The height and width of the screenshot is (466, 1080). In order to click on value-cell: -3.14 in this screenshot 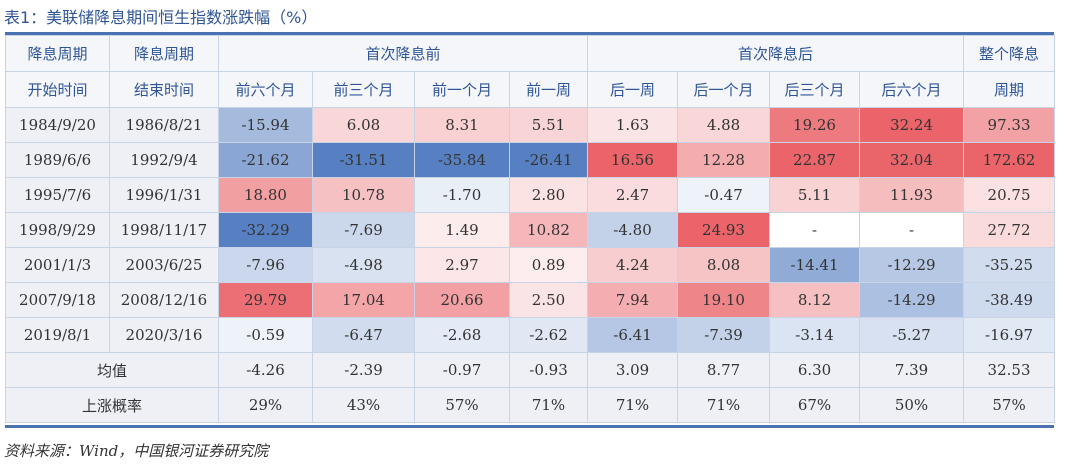, I will do `click(815, 335)`.